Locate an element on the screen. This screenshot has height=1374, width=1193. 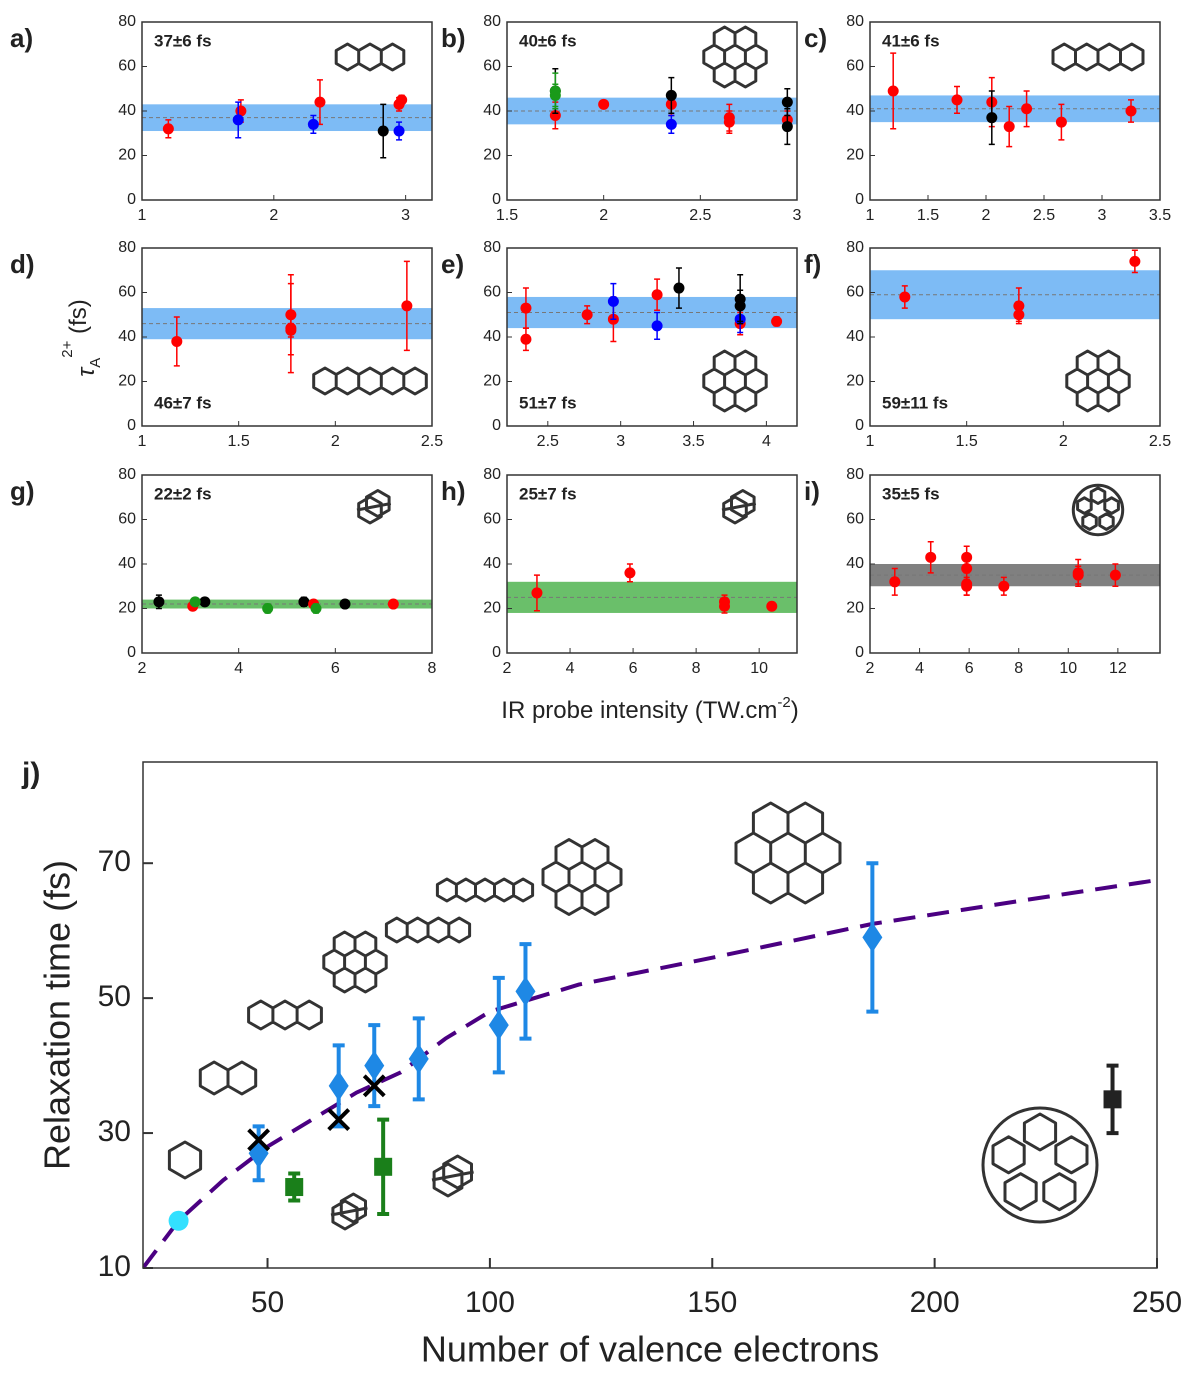
y-label-sub: A is located at coordinates (95, 363).